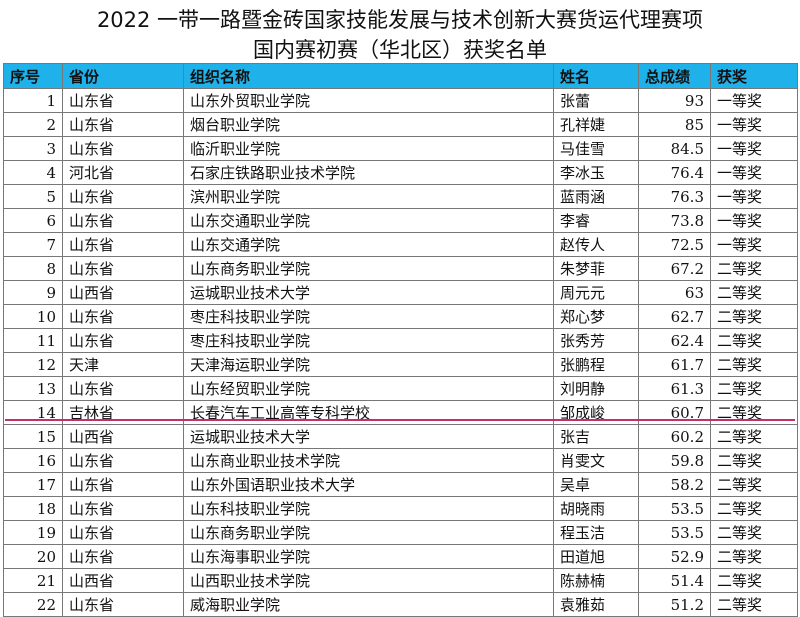  What do you see at coordinates (368, 604) in the screenshot?
I see `cell-organization: 威海职业学院` at bounding box center [368, 604].